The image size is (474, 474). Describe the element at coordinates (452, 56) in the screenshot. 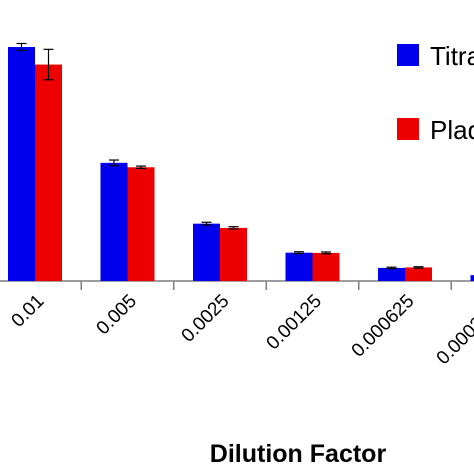

I see `legend-label-titration: Titration` at that location.